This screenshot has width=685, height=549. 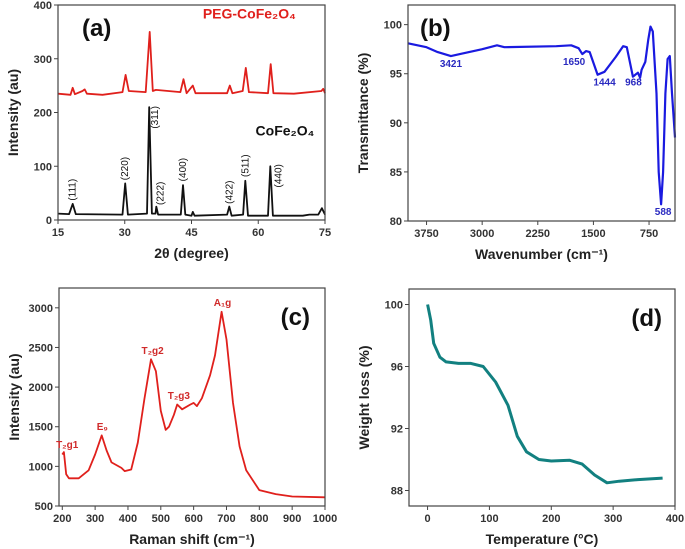 I want to click on panel-label: (c), so click(x=295, y=317).